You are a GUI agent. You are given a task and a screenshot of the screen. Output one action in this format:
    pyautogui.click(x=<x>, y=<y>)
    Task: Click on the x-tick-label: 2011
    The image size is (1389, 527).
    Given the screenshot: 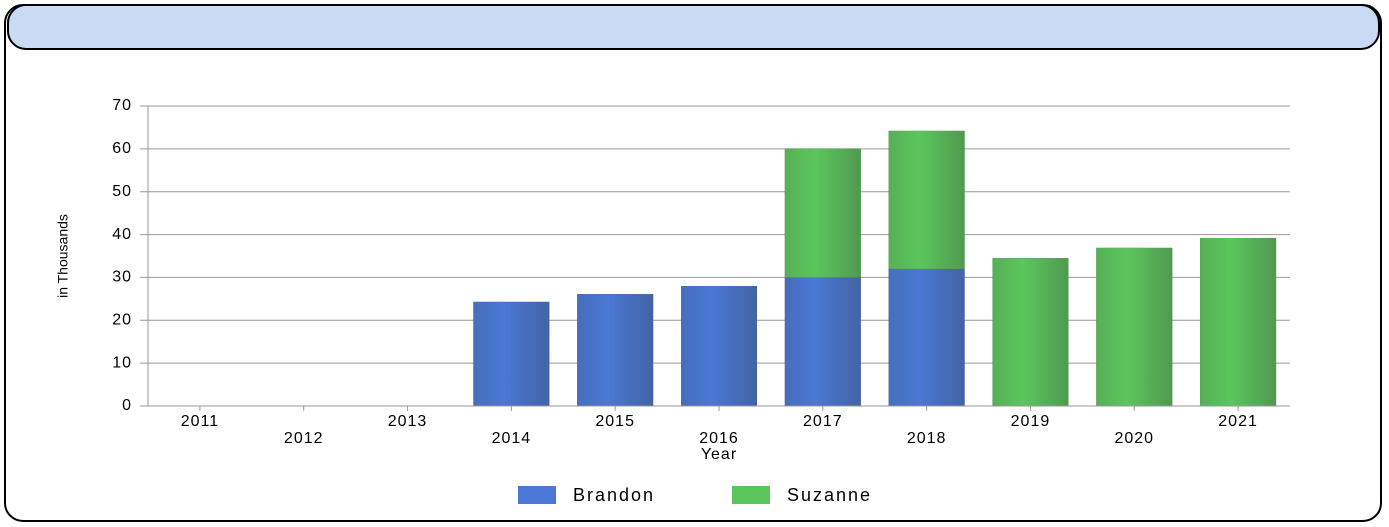 What is the action you would take?
    pyautogui.click(x=200, y=421)
    